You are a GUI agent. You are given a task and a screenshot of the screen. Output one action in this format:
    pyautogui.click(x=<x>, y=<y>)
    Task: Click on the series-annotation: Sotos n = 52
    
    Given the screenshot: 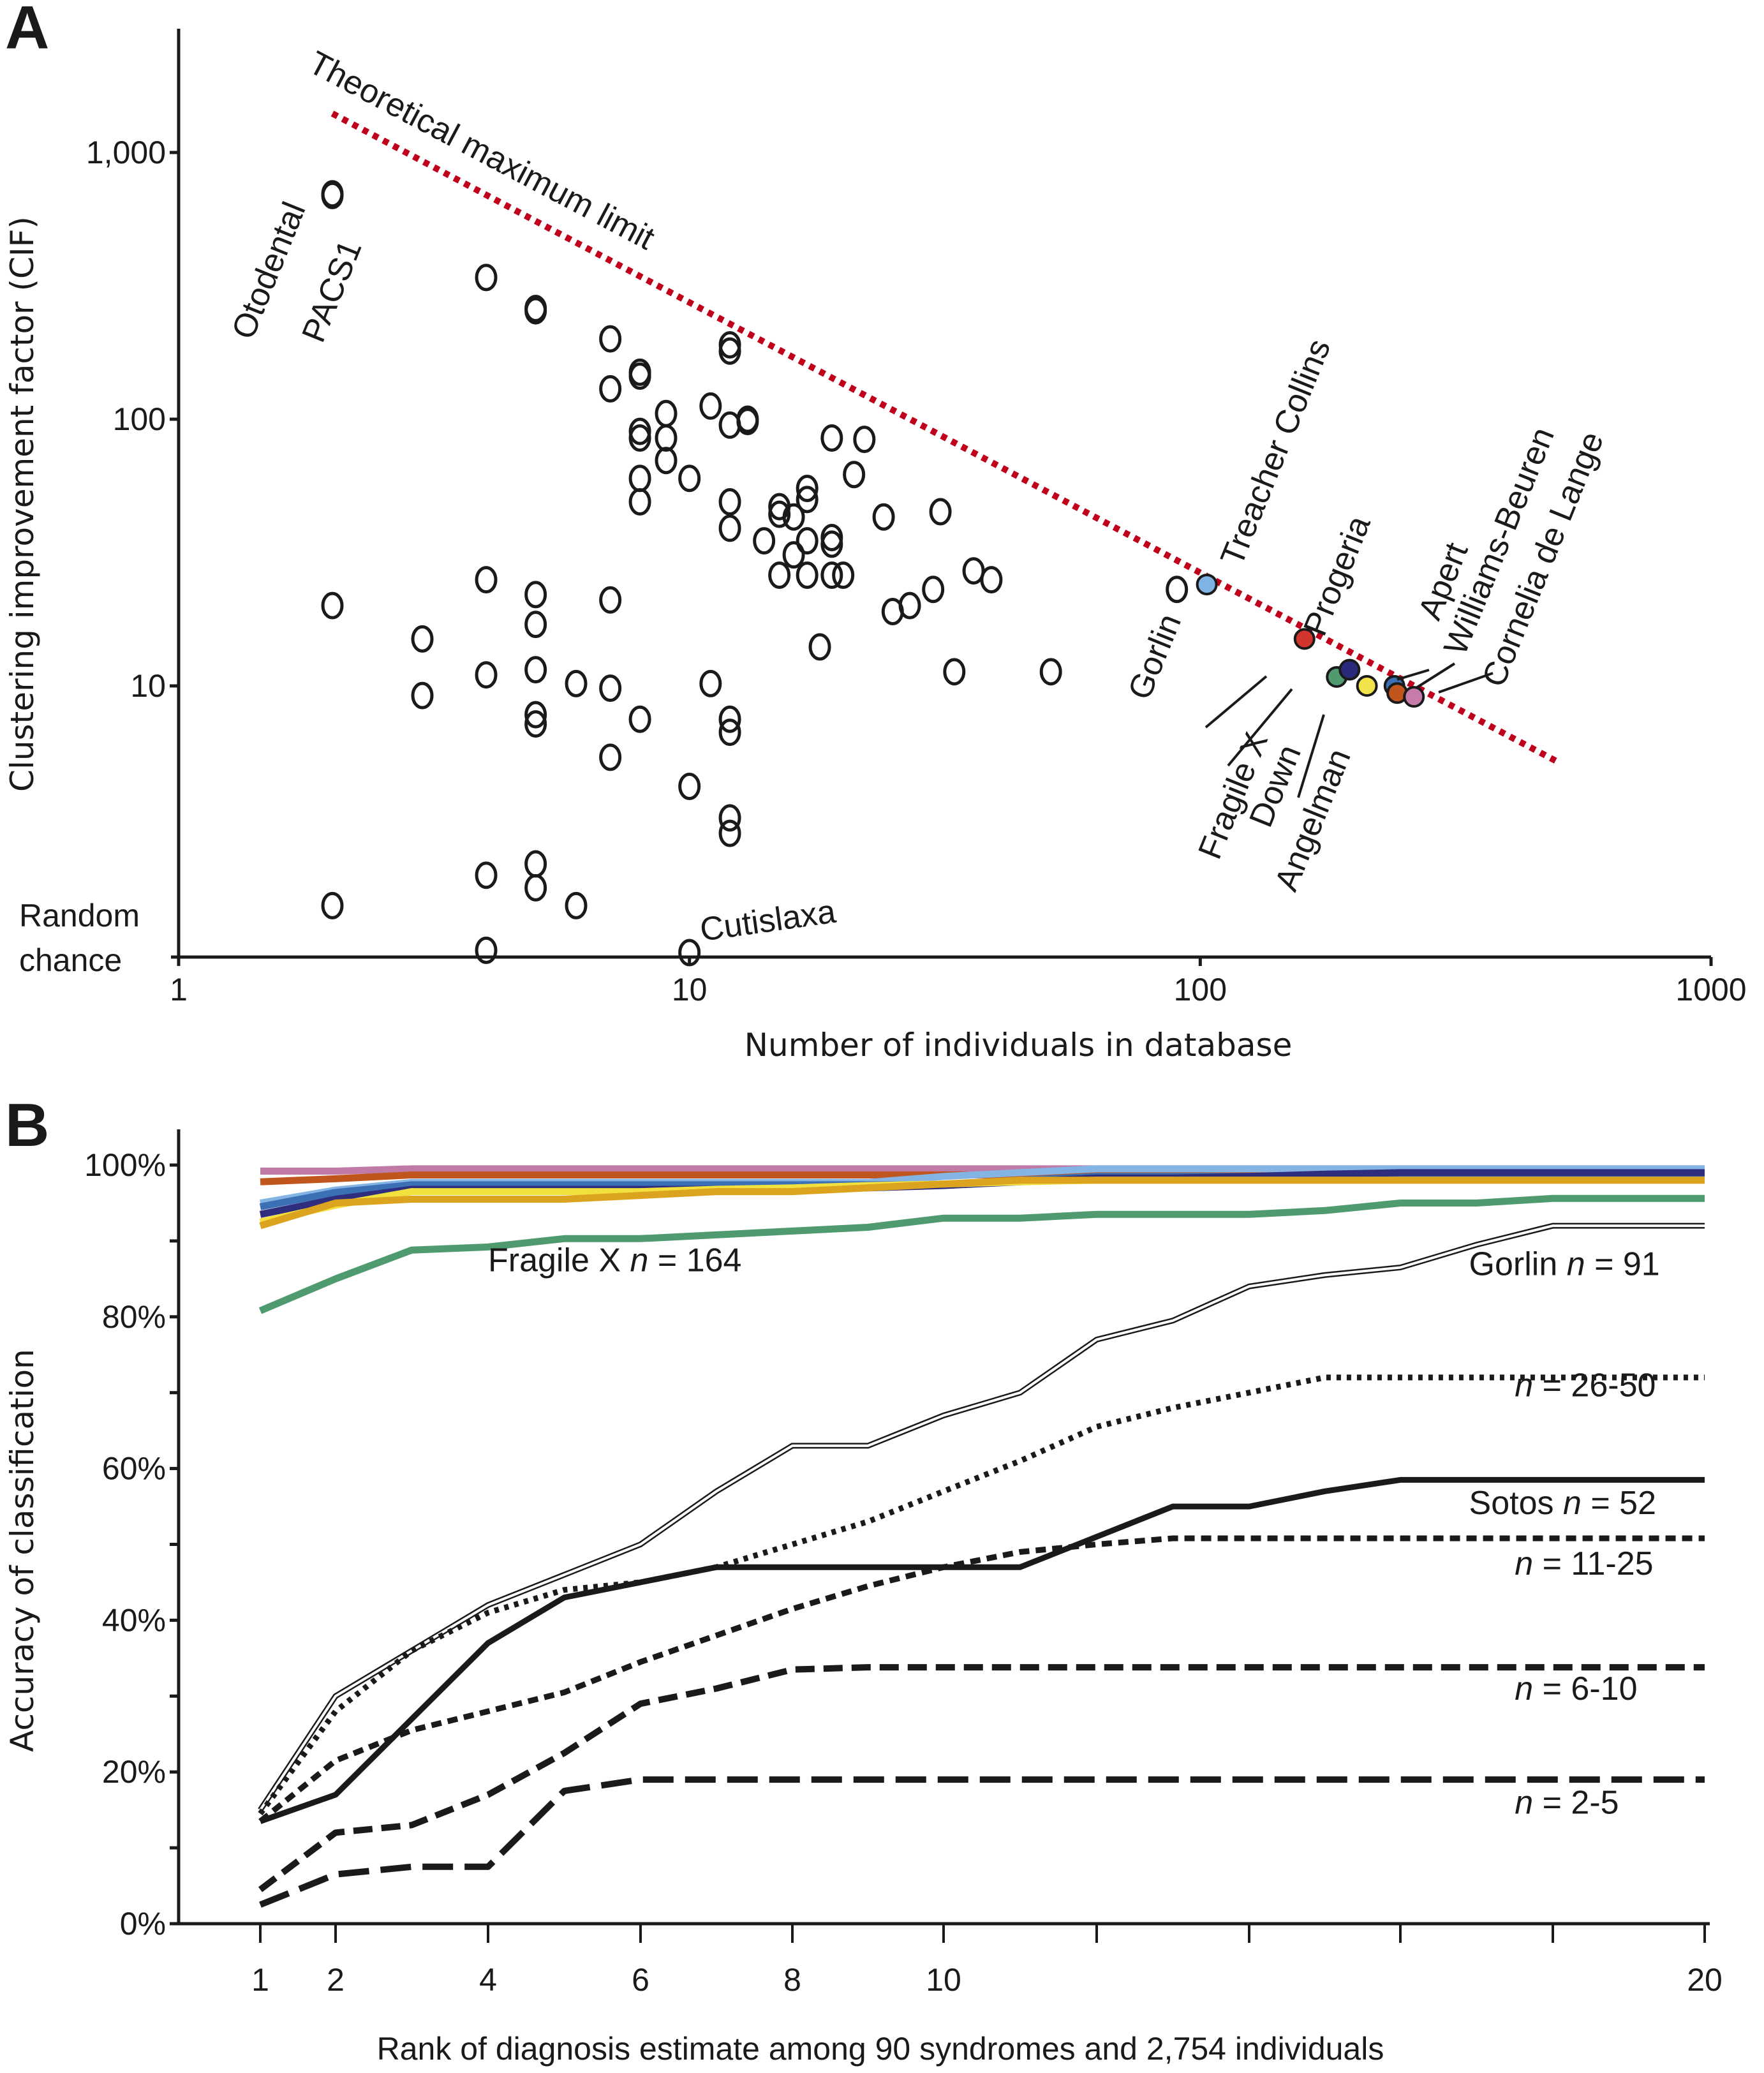 What is the action you would take?
    pyautogui.click(x=1562, y=1504)
    